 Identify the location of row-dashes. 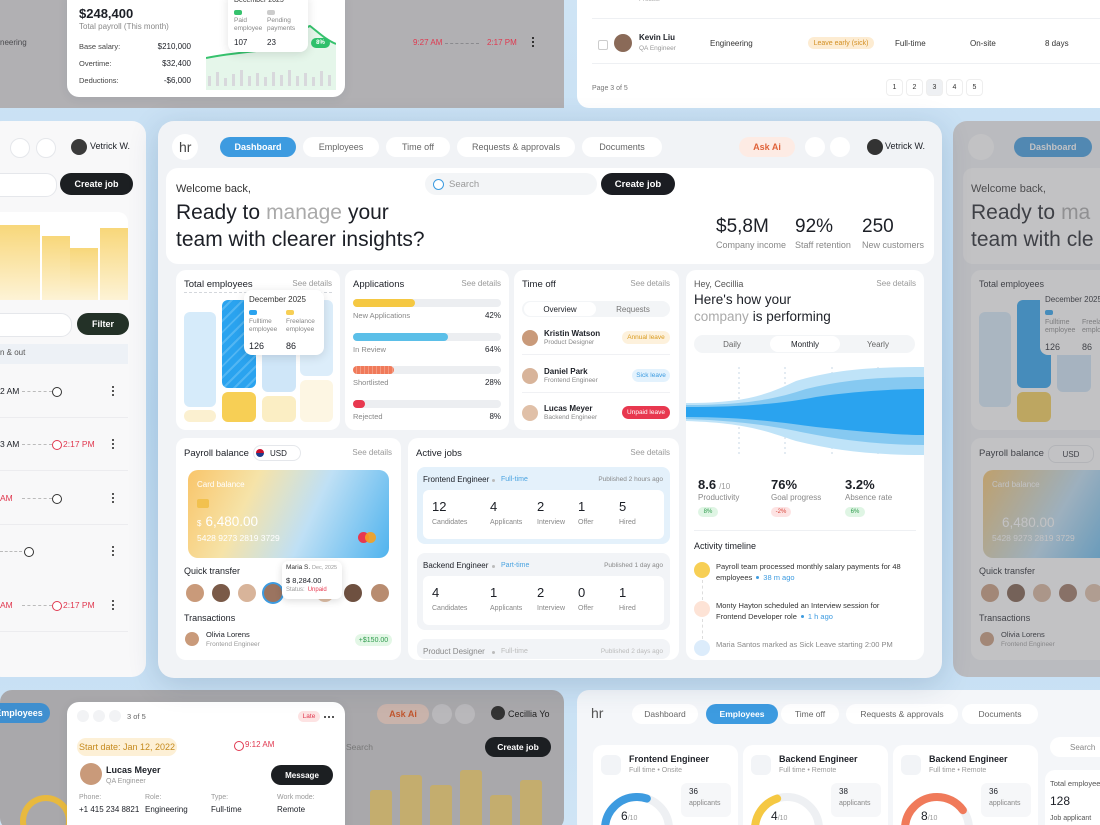
(37, 605).